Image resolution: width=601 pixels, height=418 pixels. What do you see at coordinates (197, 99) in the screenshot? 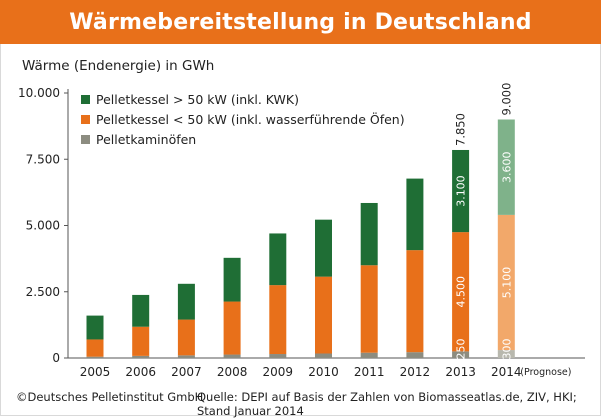
I see `legend-label: Pelletkessel > 50 kW (inkl. KWK)` at bounding box center [197, 99].